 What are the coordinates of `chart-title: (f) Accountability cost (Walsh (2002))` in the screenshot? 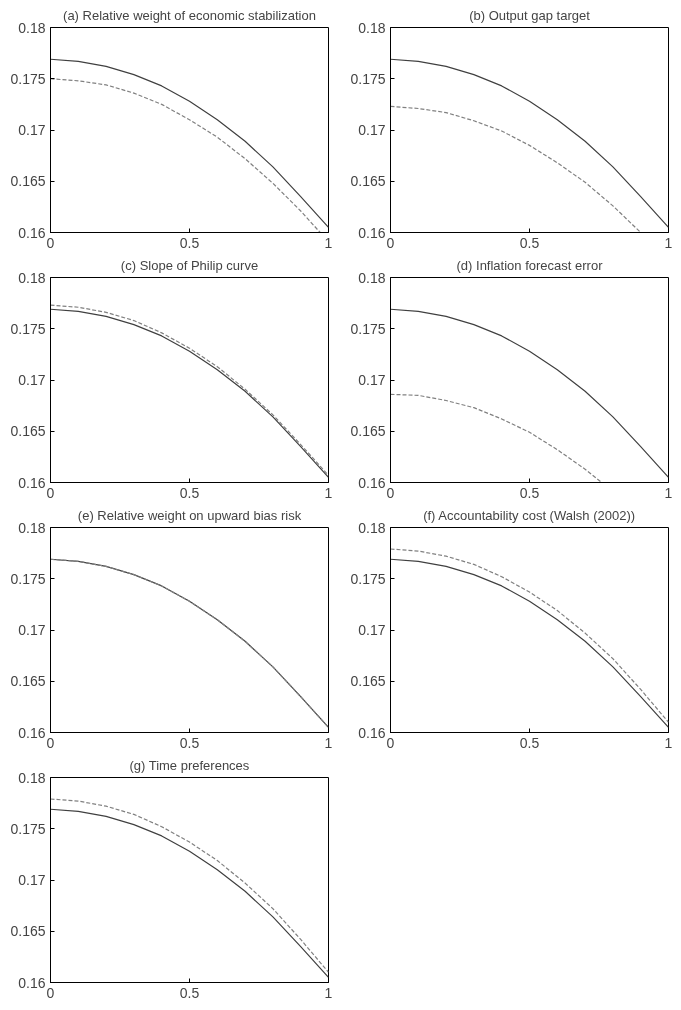 It's located at (529, 515).